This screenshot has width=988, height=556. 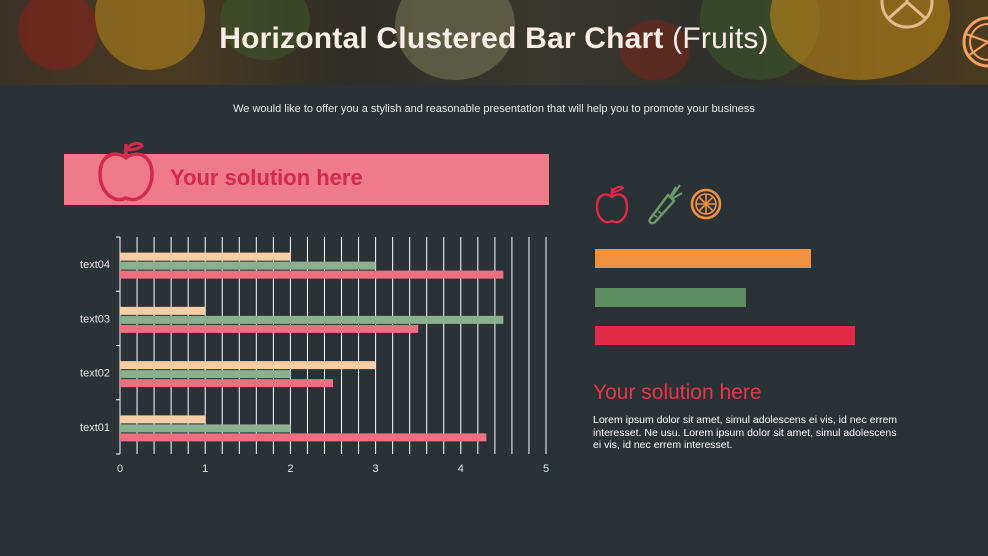 What do you see at coordinates (266, 177) in the screenshot?
I see `banner-title: Your solution here` at bounding box center [266, 177].